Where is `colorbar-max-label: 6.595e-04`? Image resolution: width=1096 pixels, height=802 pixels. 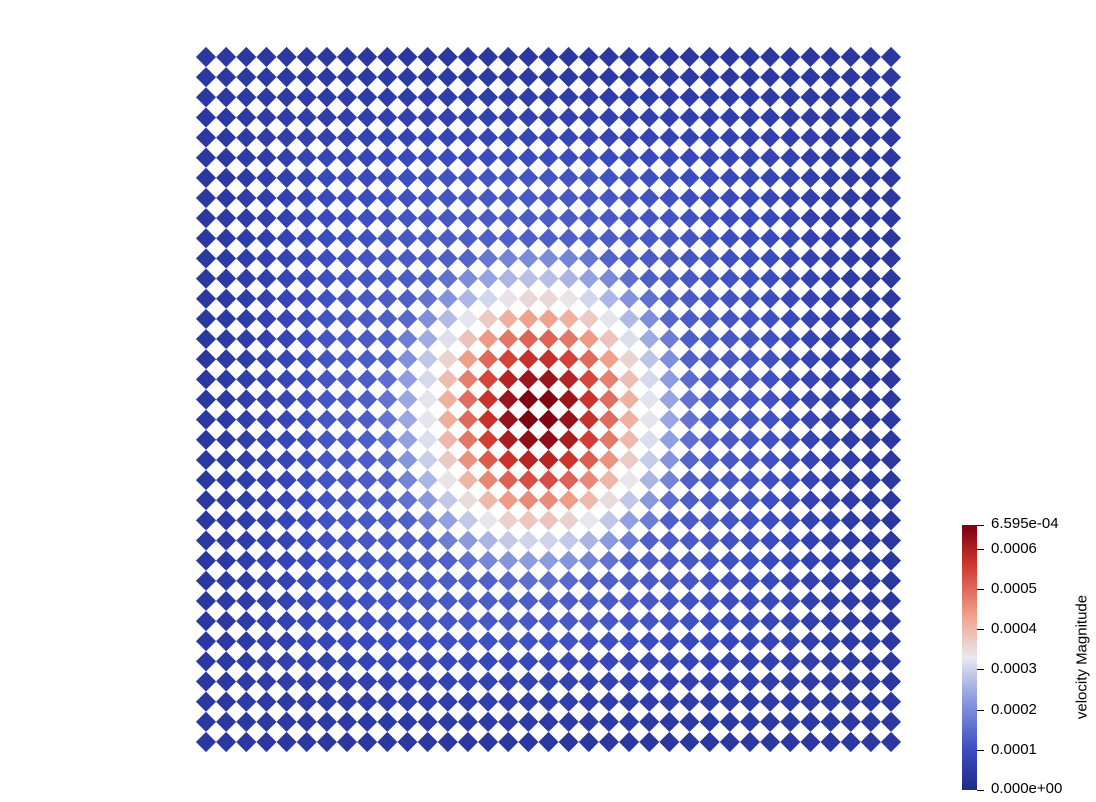
colorbar-max-label: 6.595e-04 is located at coordinates (1025, 523).